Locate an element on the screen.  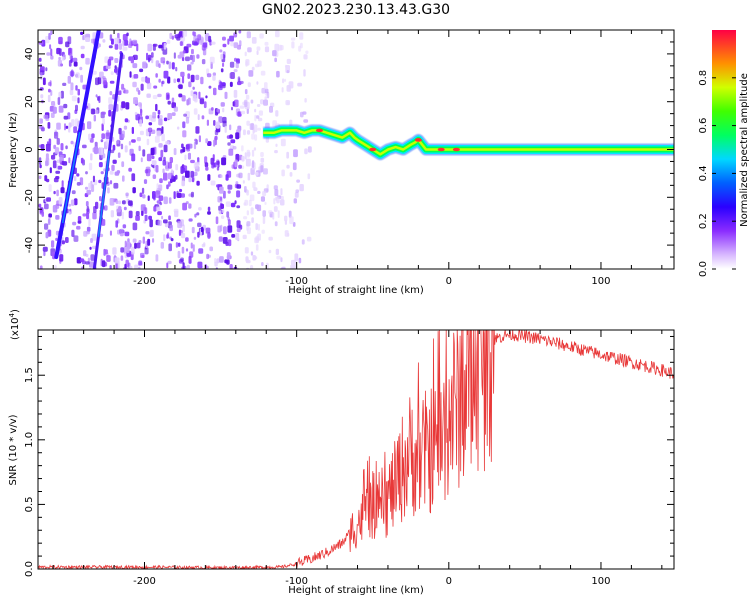
y-tick-label: -20 is located at coordinates (29, 197).